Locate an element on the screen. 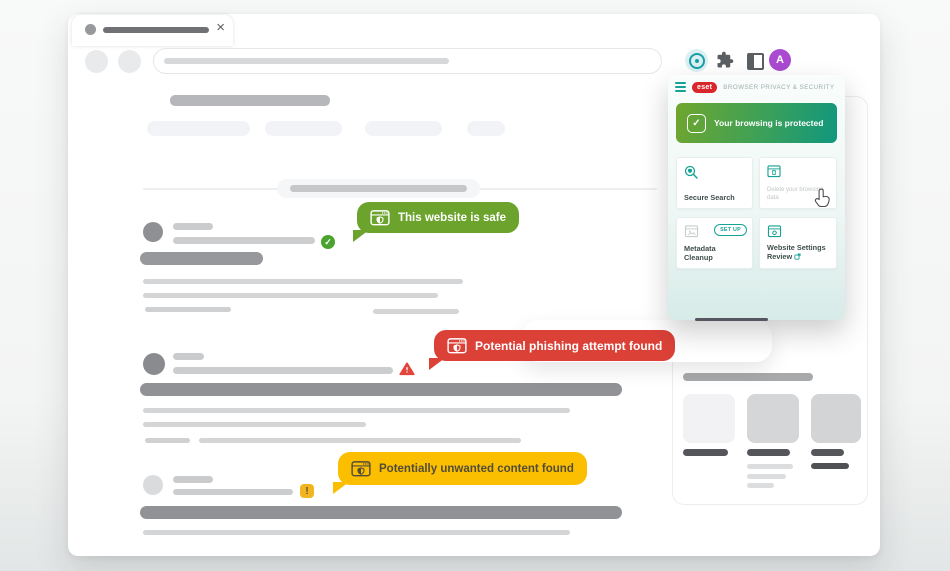 The image size is (950, 571). website-settings-icon is located at coordinates (774, 231).